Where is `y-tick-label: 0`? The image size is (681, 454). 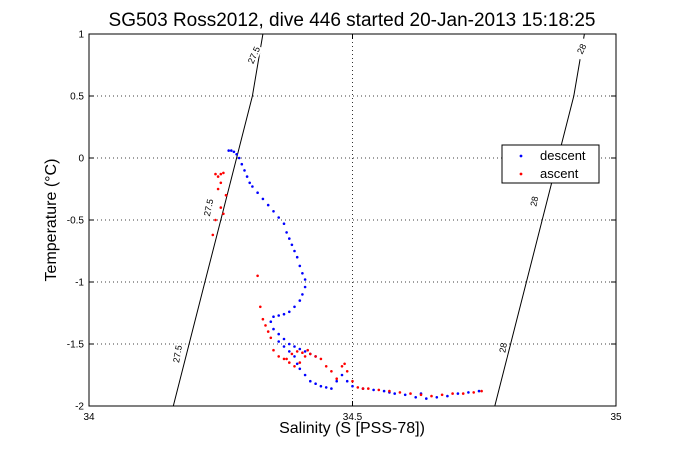
y-tick-label: 0 is located at coordinates (81, 159).